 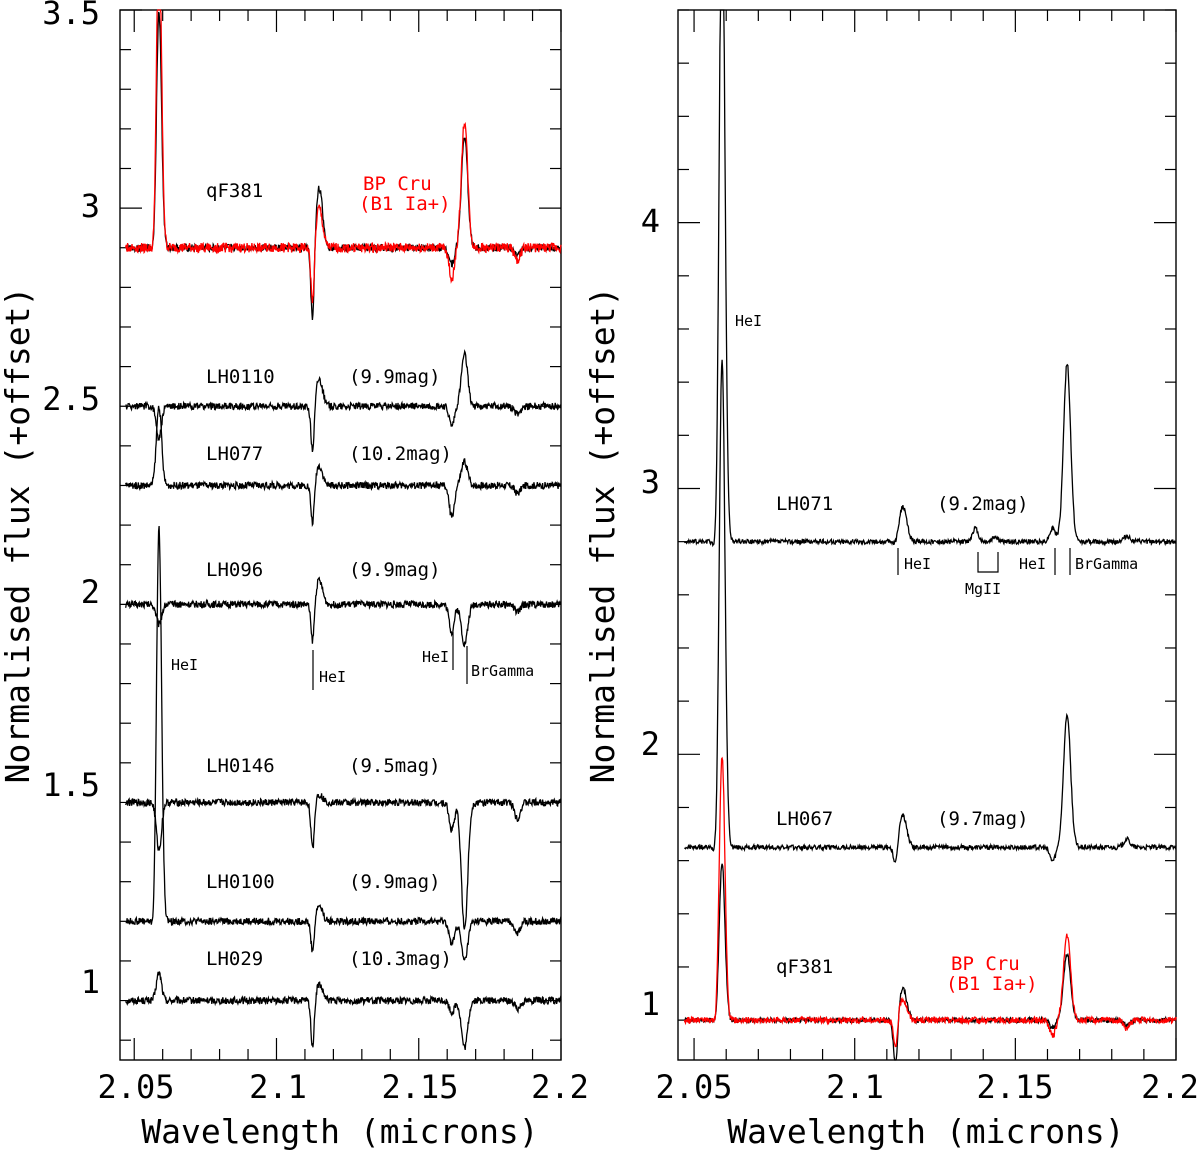 I want to click on right-x-tick-label-3: 2.15, so click(x=1014, y=1087).